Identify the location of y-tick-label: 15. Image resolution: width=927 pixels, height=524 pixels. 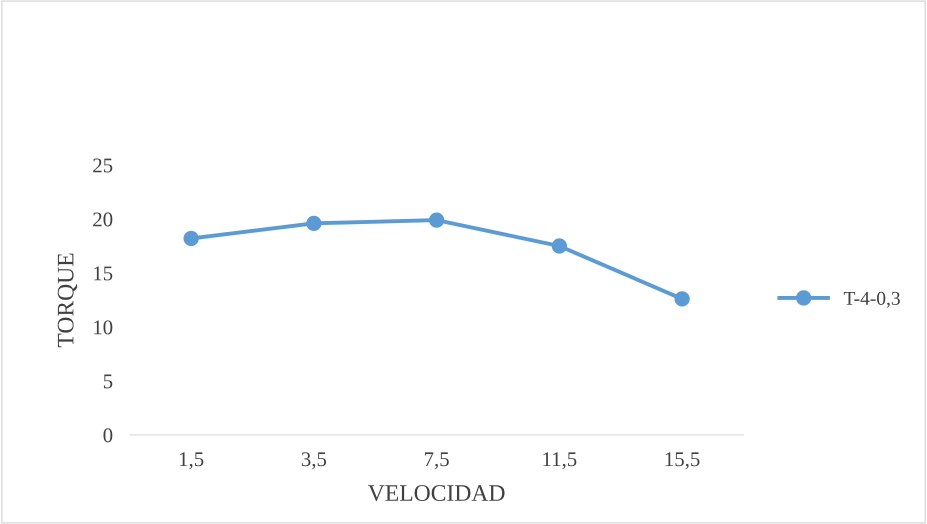
(103, 273).